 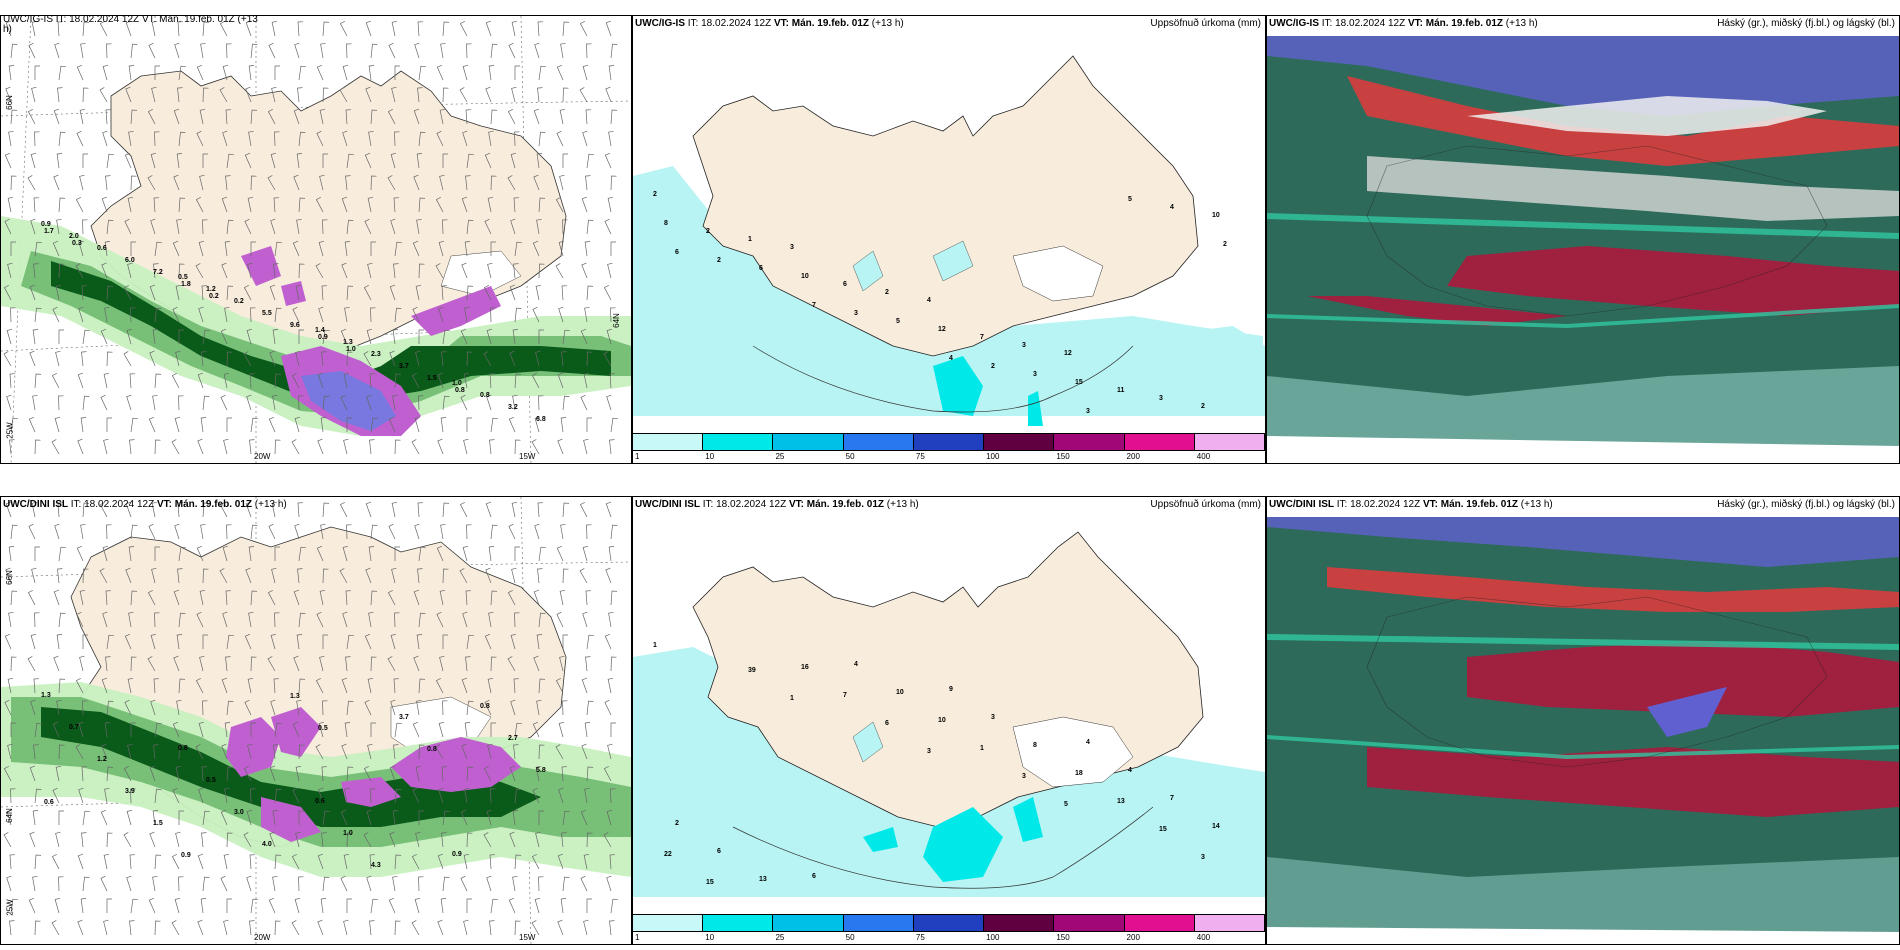 I want to click on value-label: 1.2, so click(x=102, y=759).